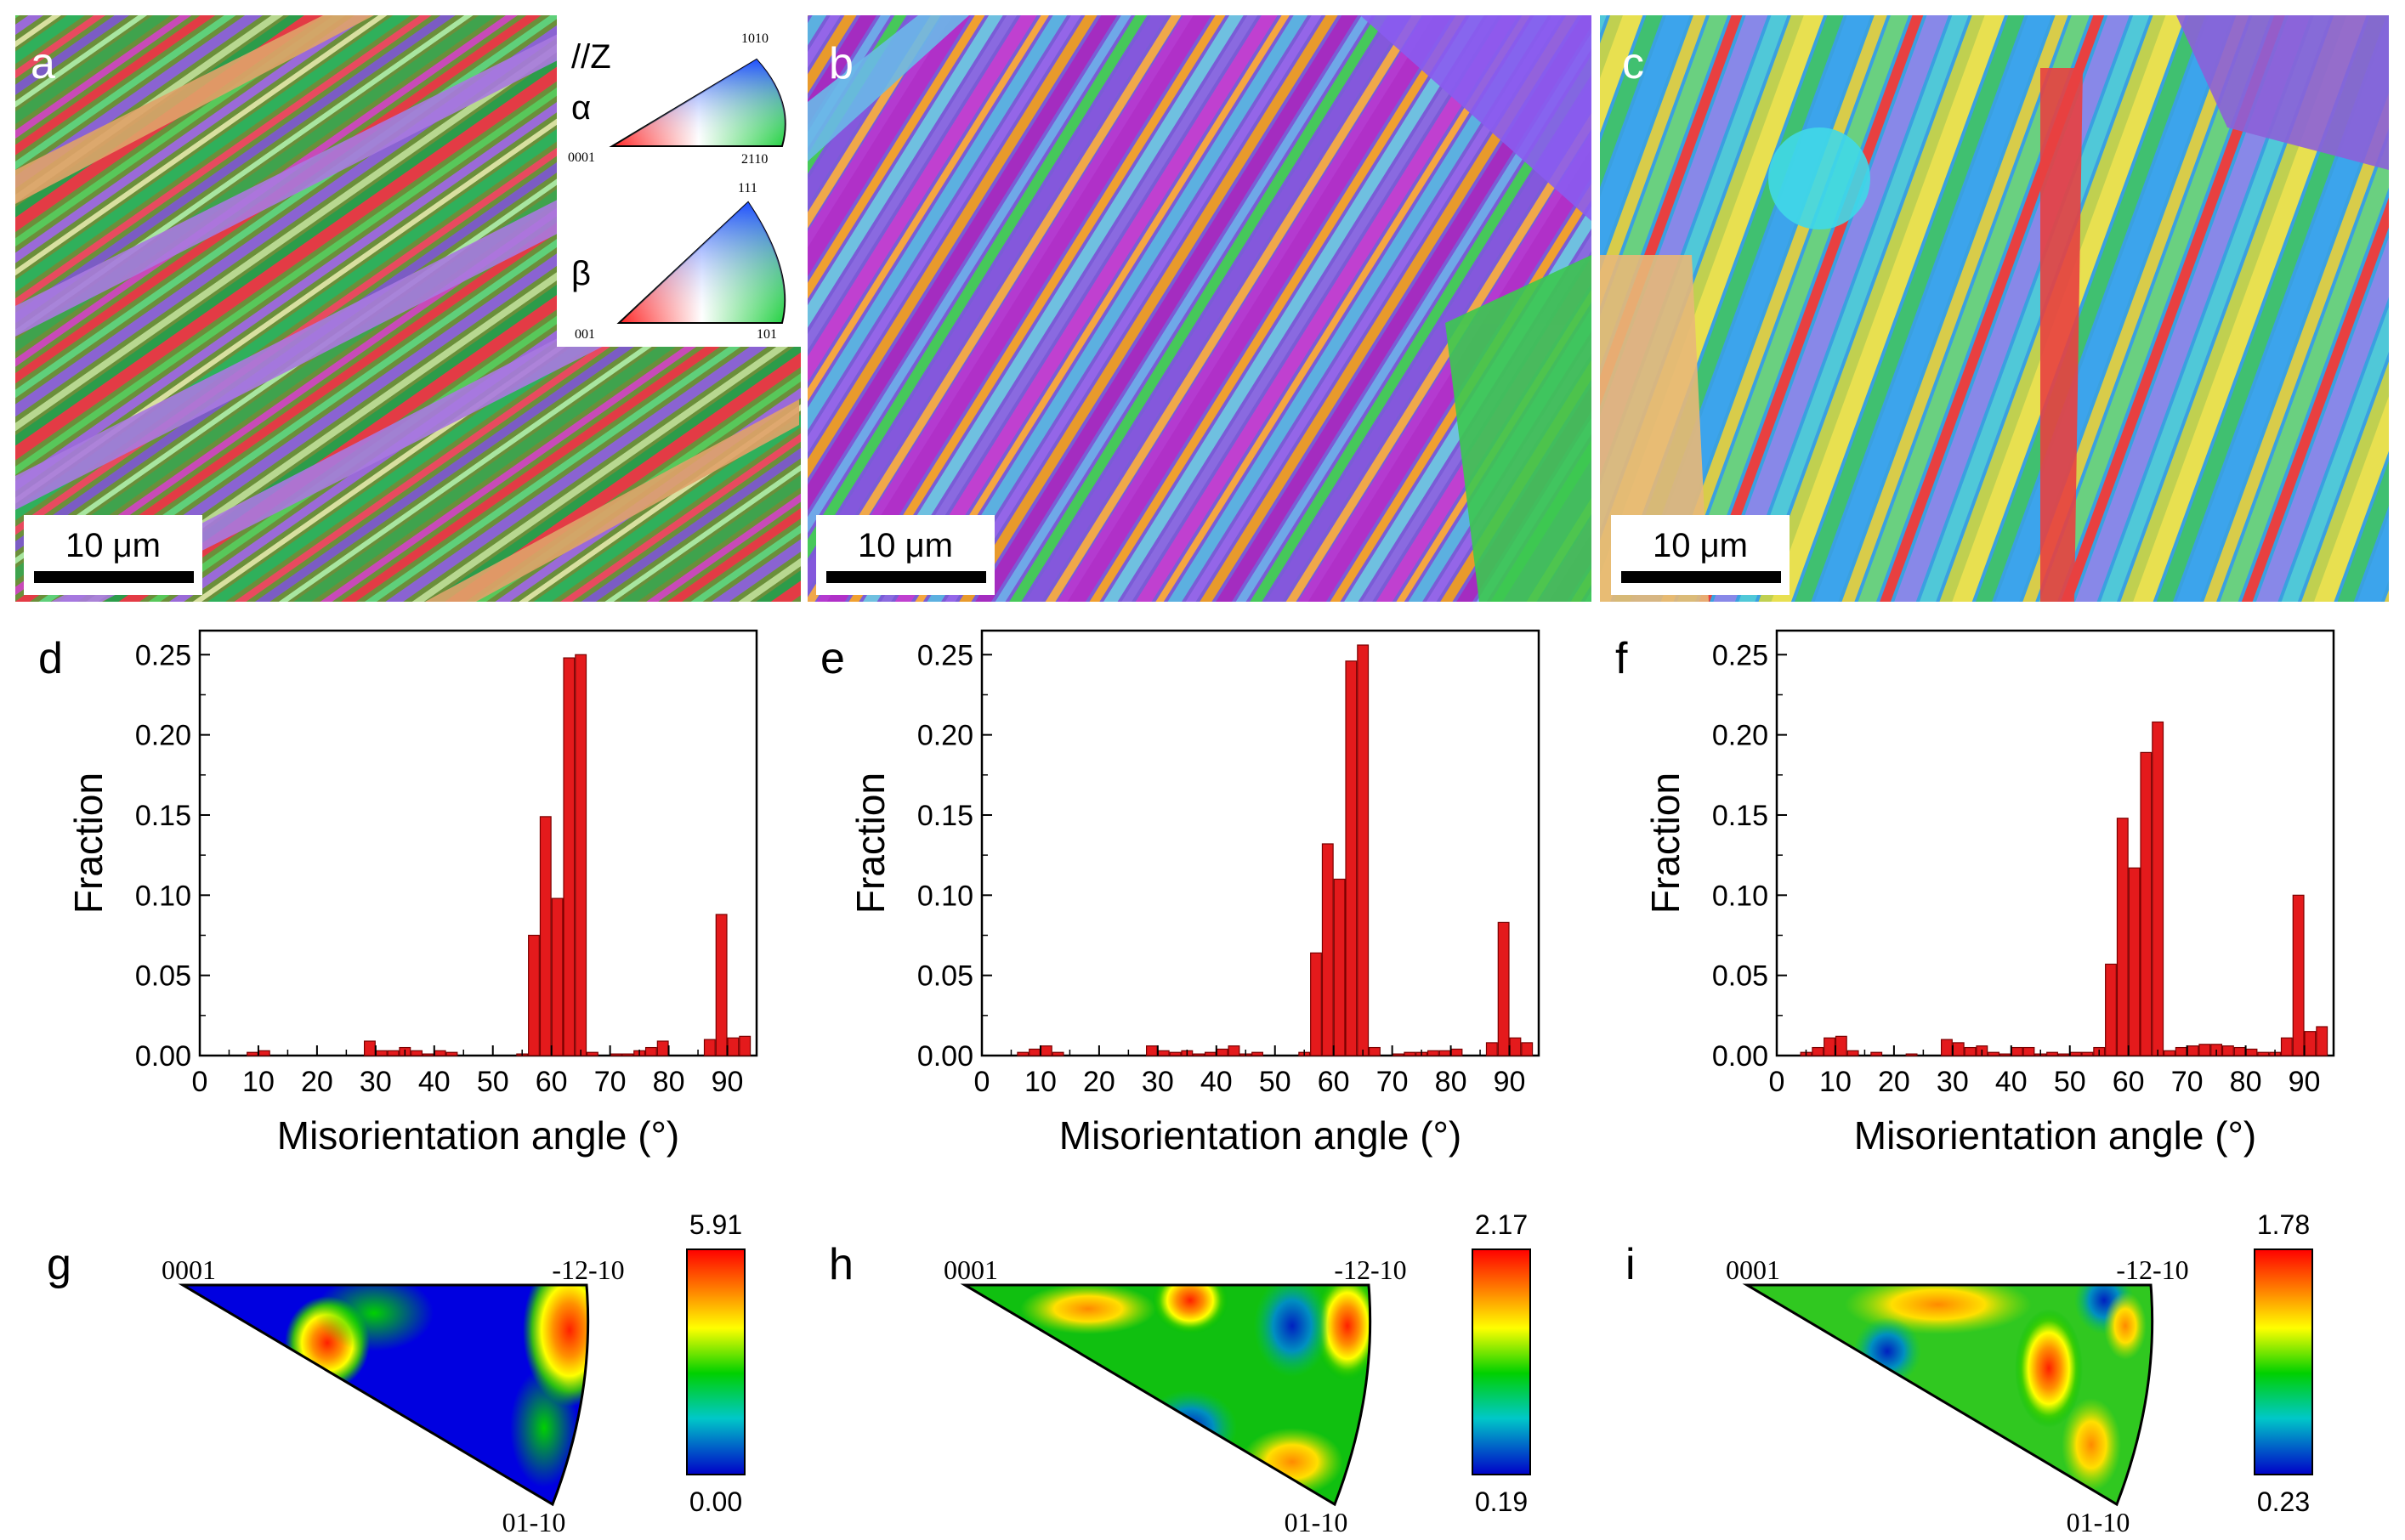 The height and width of the screenshot is (1540, 2405). What do you see at coordinates (163, 816) in the screenshot?
I see `y-tick-label: 0.15` at bounding box center [163, 816].